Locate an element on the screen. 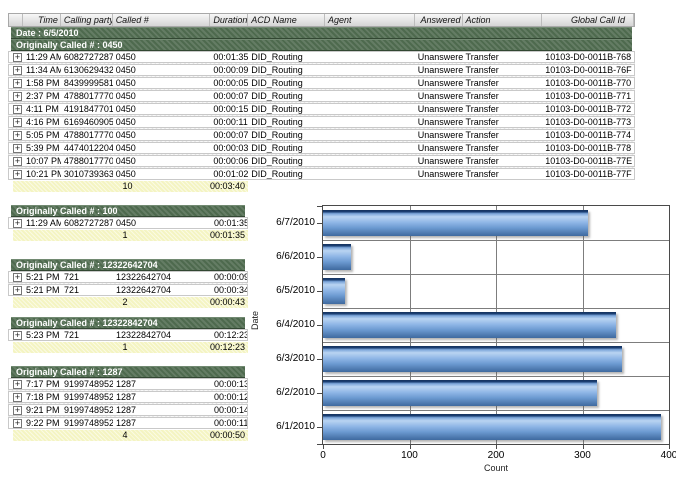 The height and width of the screenshot is (485, 676). cell-calling: 4788017770 is located at coordinates (88, 135).